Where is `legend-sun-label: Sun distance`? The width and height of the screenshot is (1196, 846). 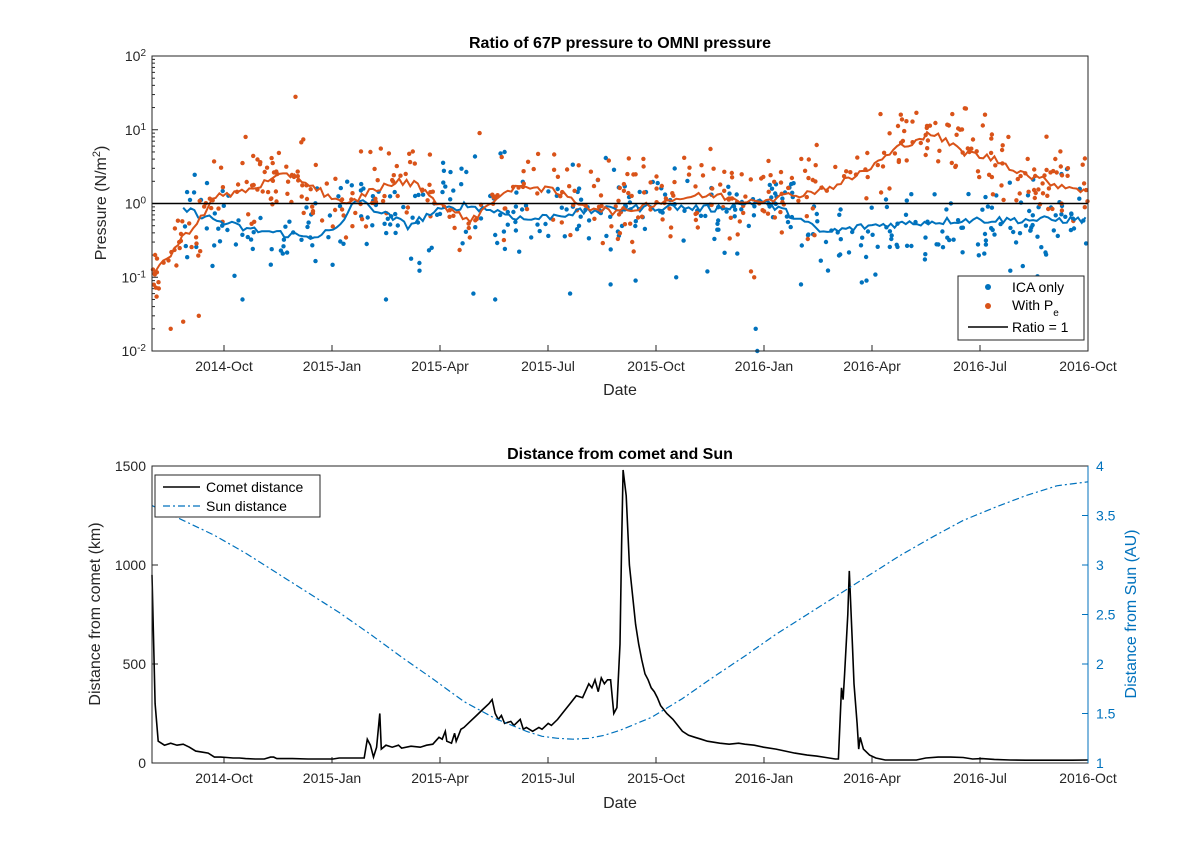
legend-sun-label: Sun distance is located at coordinates (246, 506).